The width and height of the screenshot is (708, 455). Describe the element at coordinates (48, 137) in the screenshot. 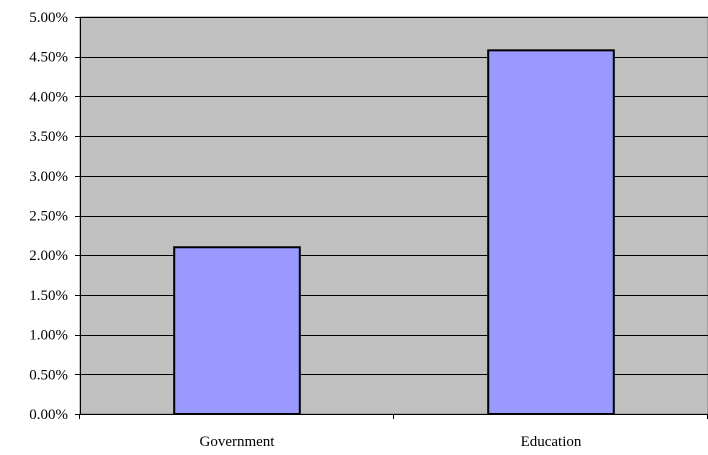

I see `y-tick-label: 3.50%` at that location.